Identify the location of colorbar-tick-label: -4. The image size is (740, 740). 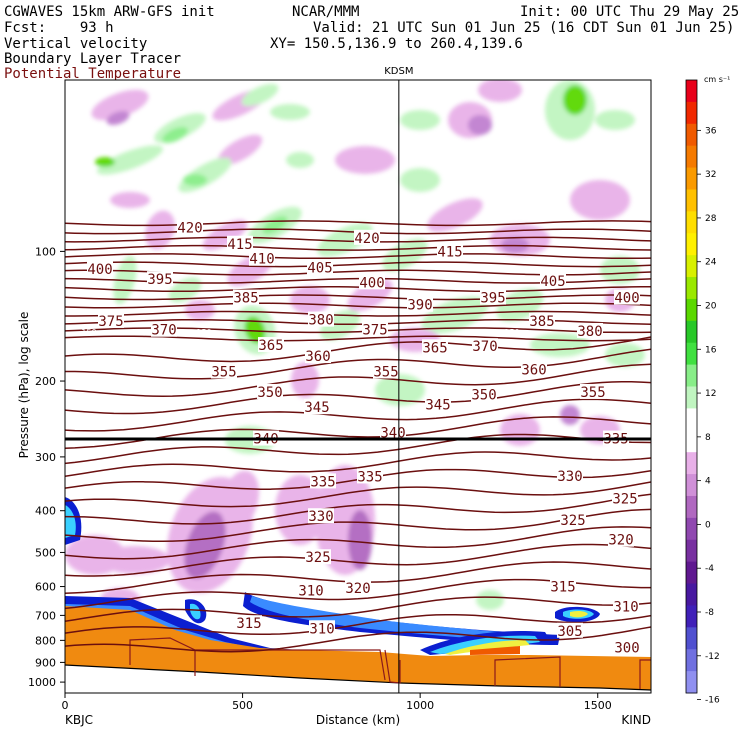
(709, 569).